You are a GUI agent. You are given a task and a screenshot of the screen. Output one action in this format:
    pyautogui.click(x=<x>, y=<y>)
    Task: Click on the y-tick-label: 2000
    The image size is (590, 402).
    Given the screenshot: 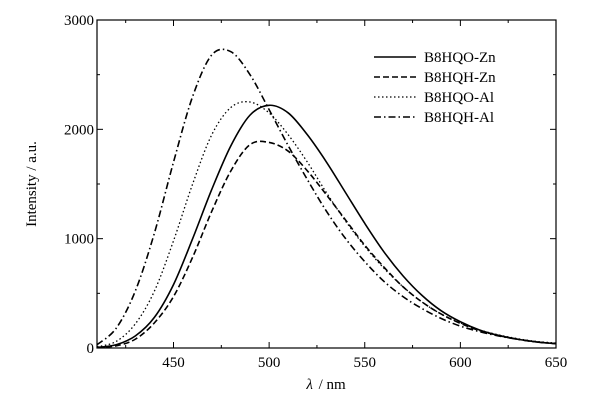 What is the action you would take?
    pyautogui.click(x=79, y=130)
    